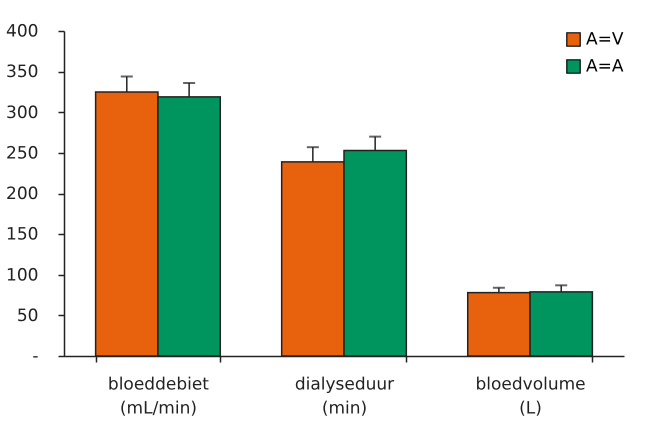  What do you see at coordinates (22, 32) in the screenshot?
I see `y-tick-label: 400` at bounding box center [22, 32].